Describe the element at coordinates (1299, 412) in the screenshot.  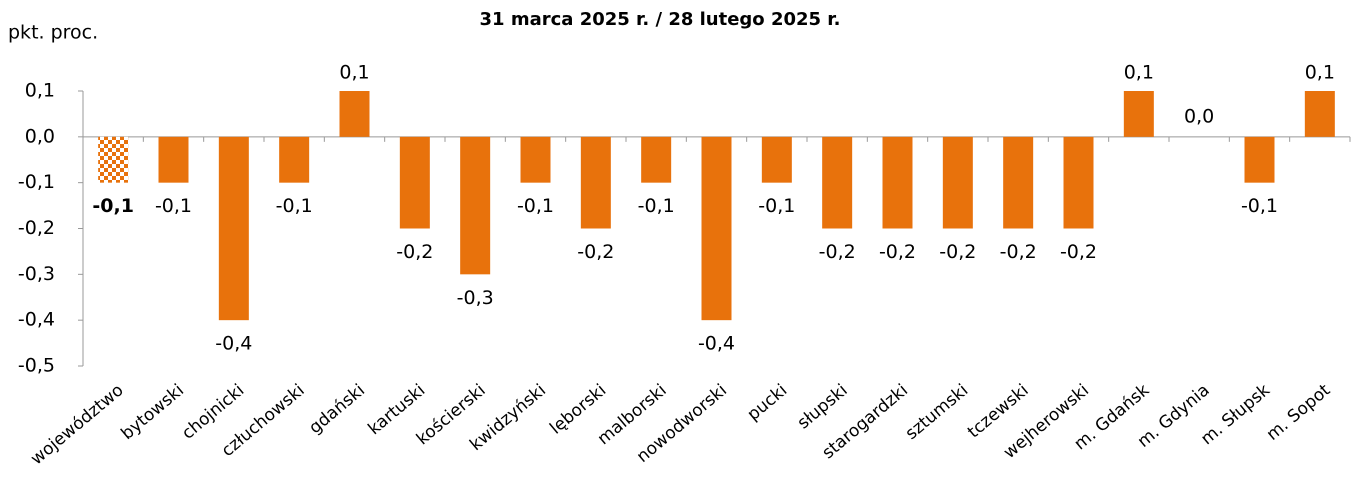
I see `x-tick-label: m. Sopot` at that location.